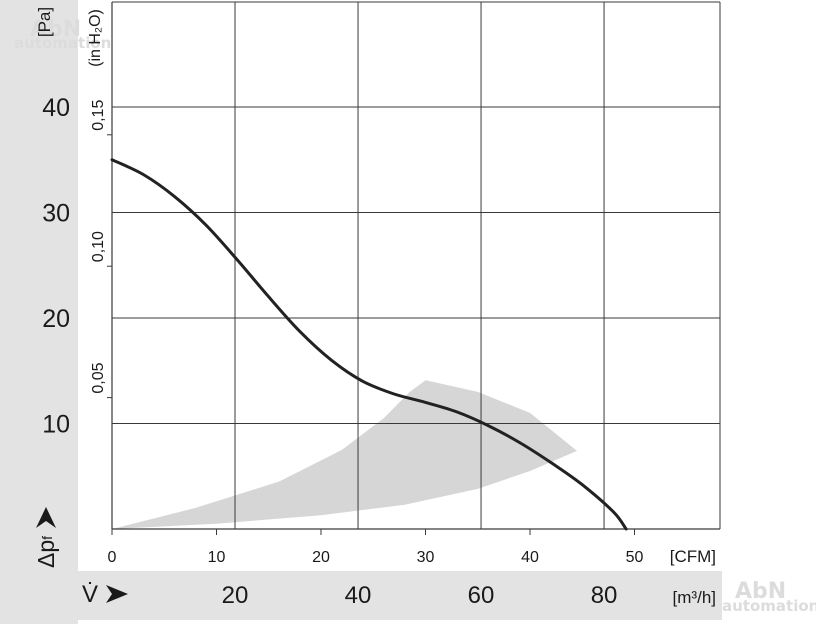  Describe the element at coordinates (117, 594) in the screenshot. I see `vdot-arrow-icon` at that location.